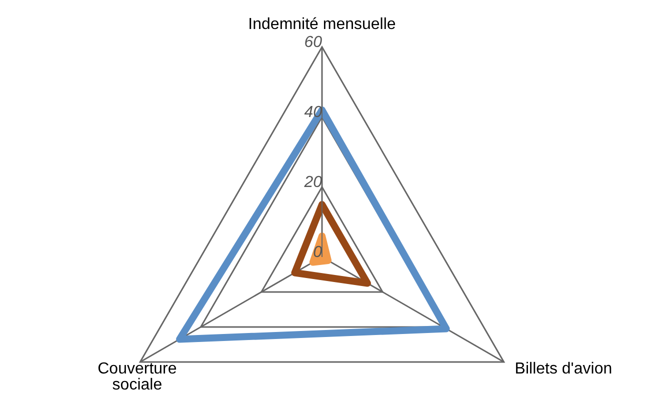 The width and height of the screenshot is (653, 406). Describe the element at coordinates (137, 377) in the screenshot. I see `spoke-label: Couverture sociale` at that location.